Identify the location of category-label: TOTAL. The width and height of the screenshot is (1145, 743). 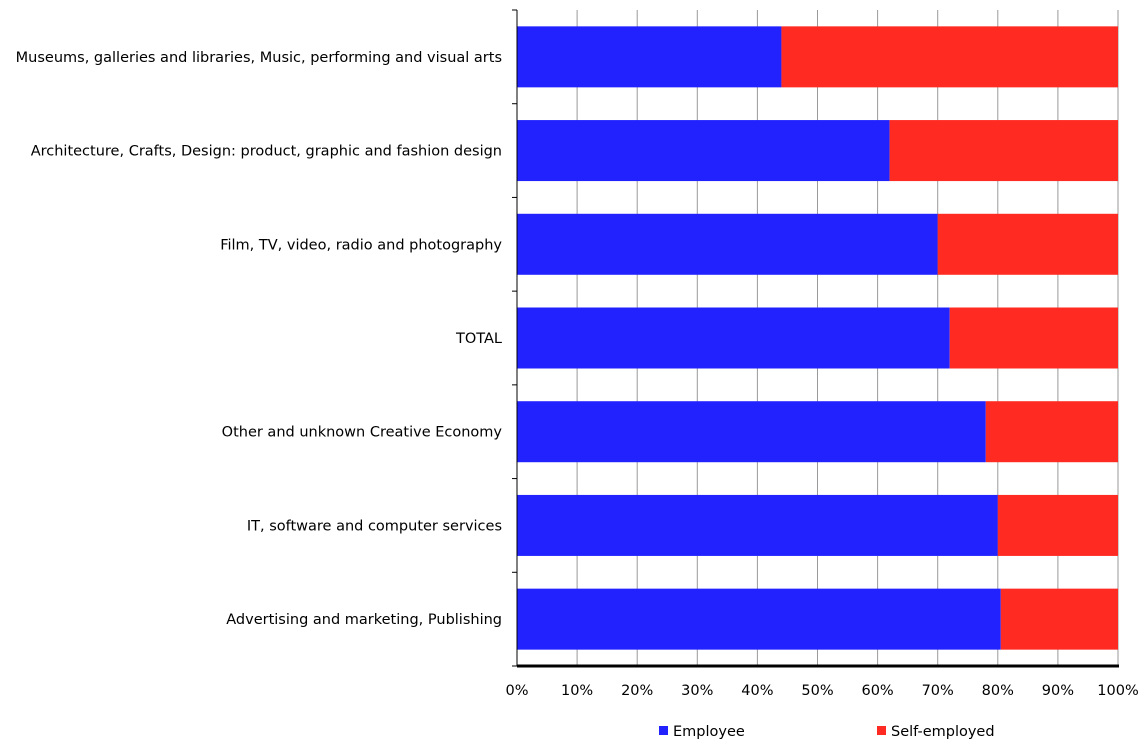
(478, 339).